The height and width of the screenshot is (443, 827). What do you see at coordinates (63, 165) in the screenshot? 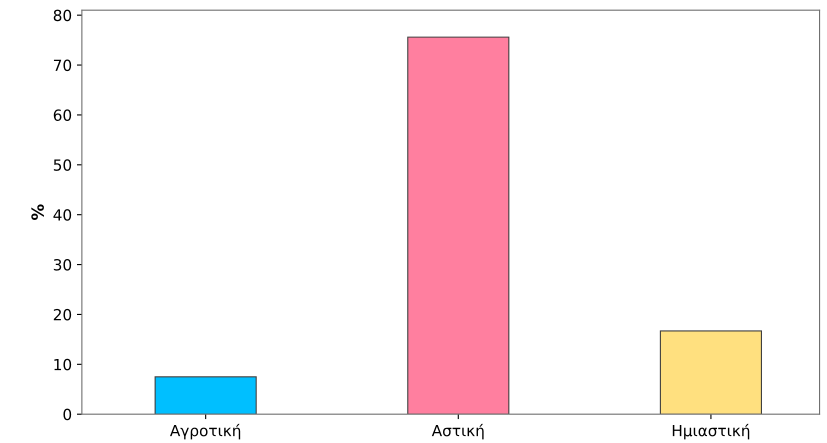
I see `y-tick-label: 50` at bounding box center [63, 165].